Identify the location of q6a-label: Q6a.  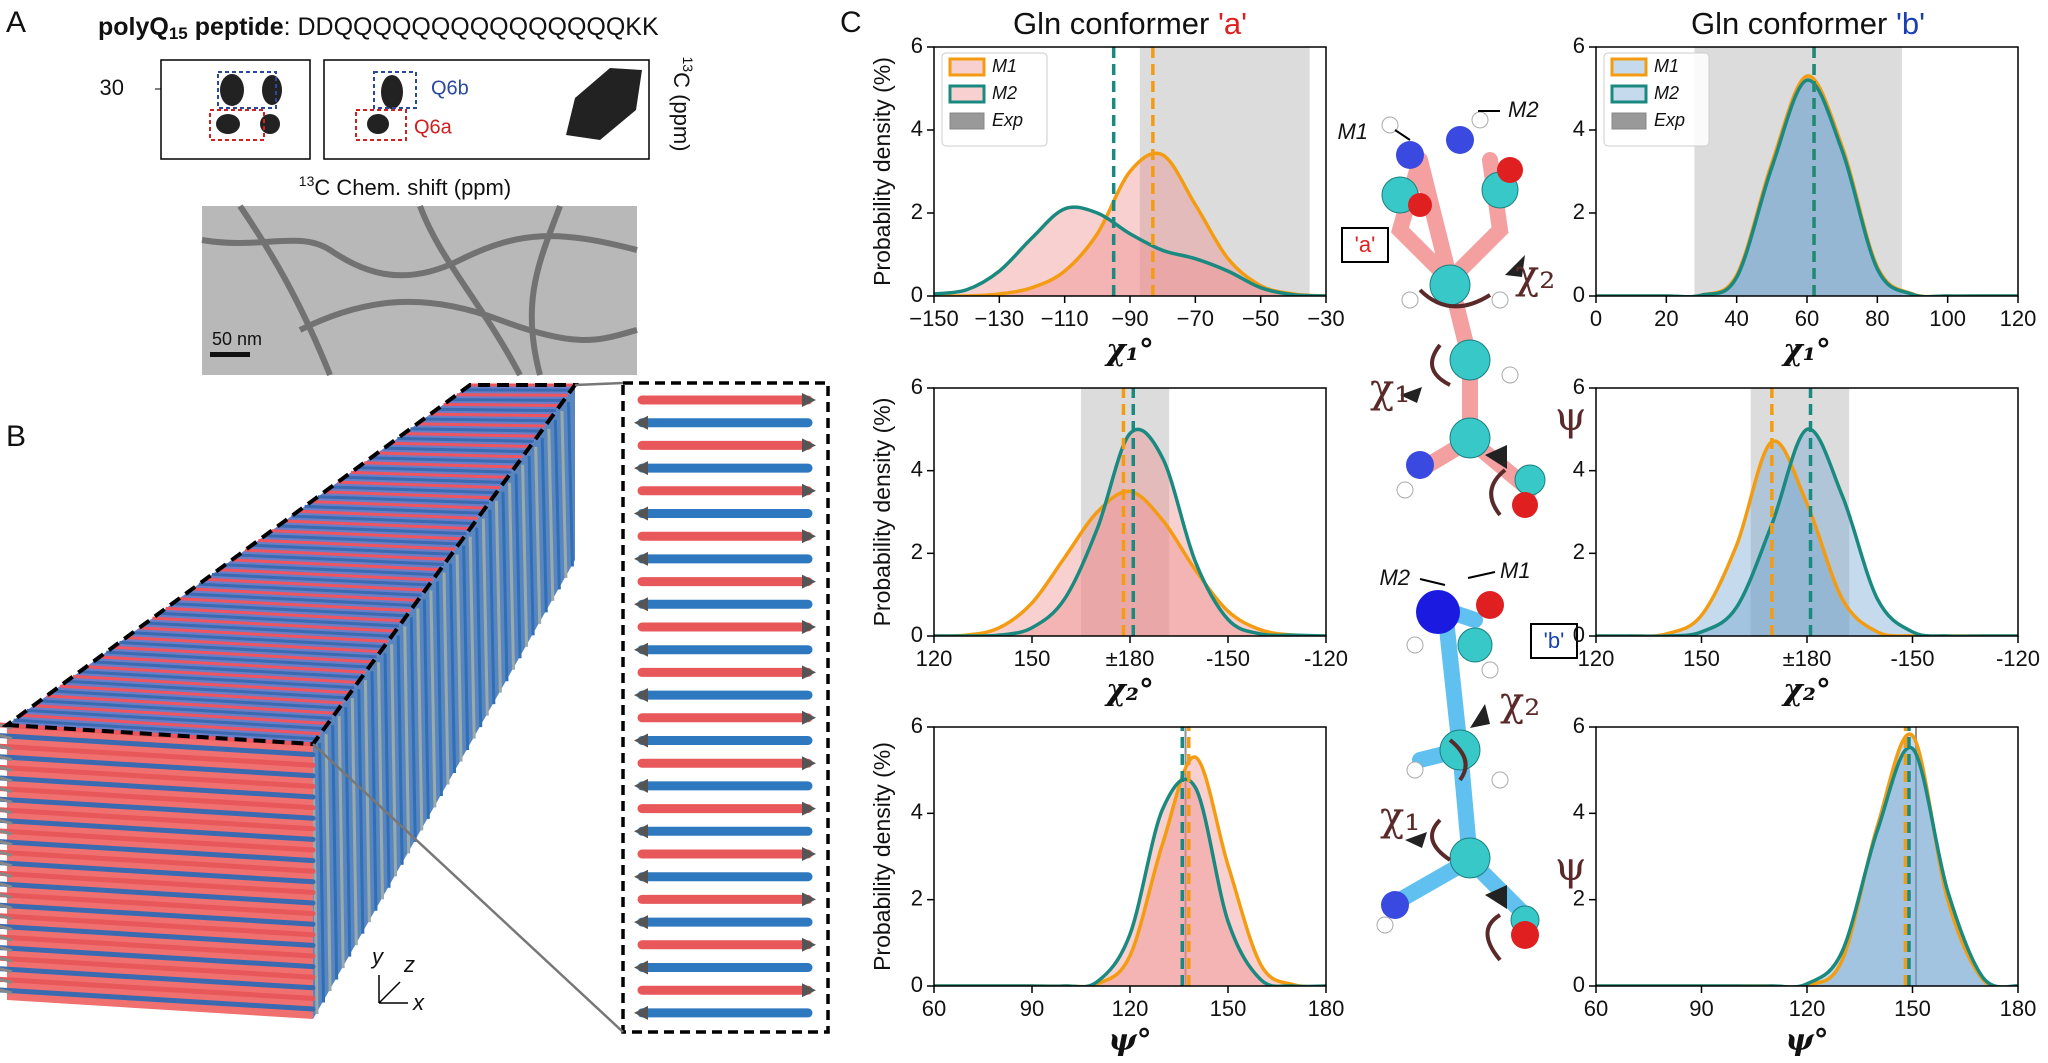
(433, 127).